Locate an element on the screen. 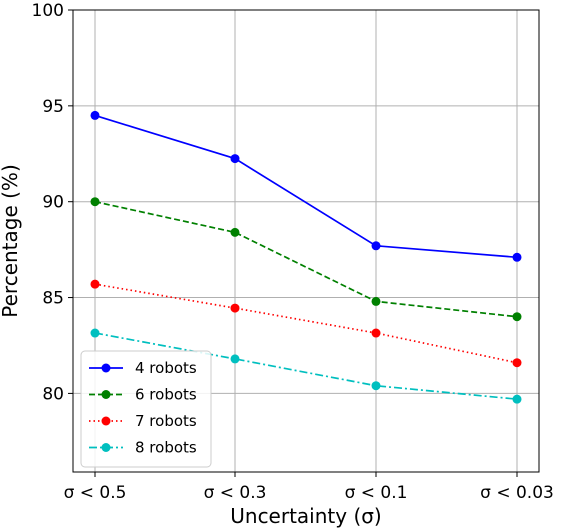  y-tick-label: 85 is located at coordinates (53, 299).